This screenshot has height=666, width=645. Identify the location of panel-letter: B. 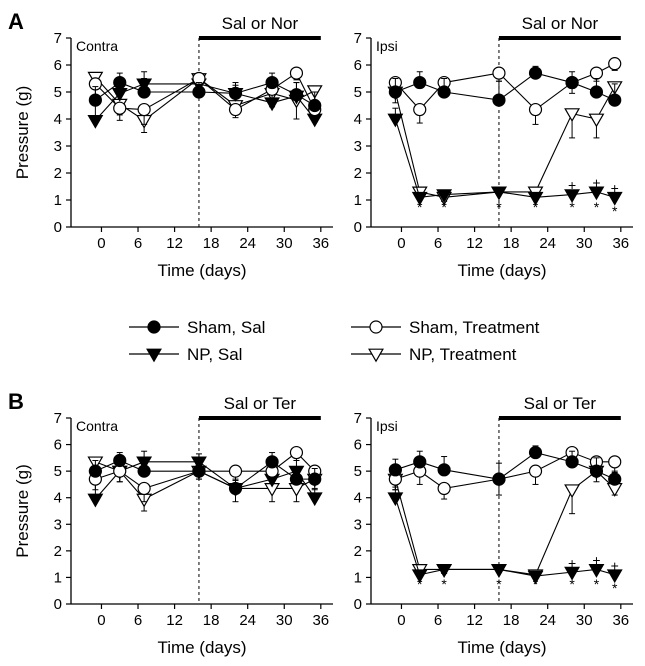
(16, 401).